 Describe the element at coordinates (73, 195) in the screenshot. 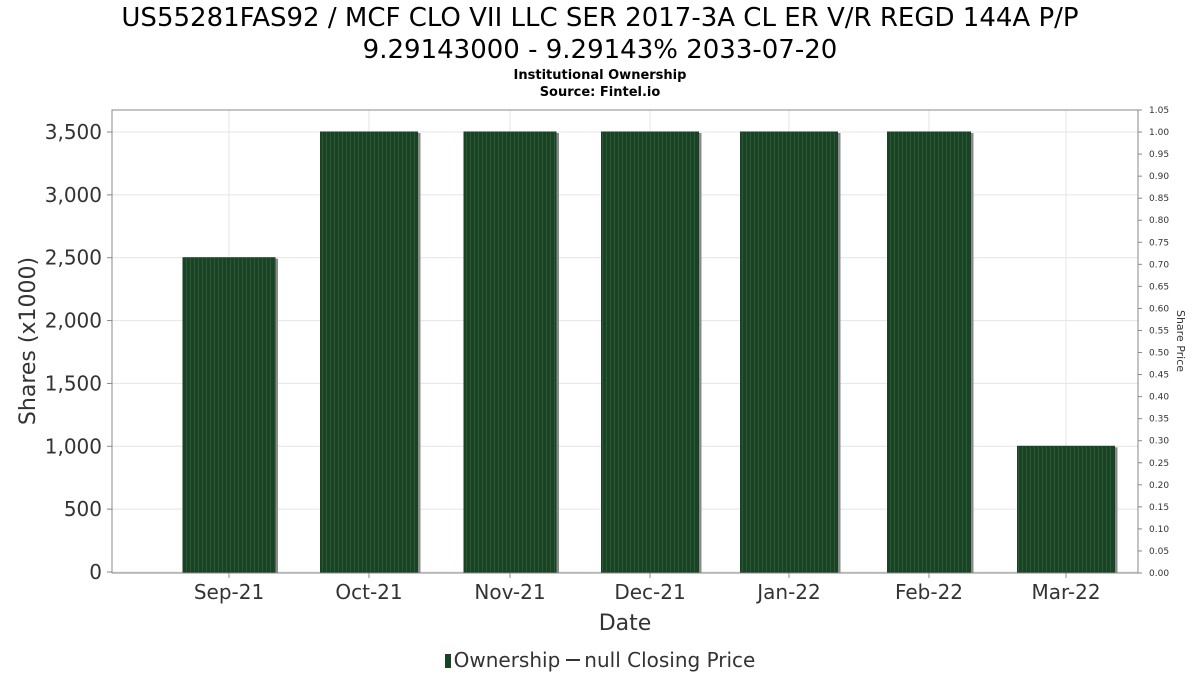

I see `y-tick-label: 3,000` at that location.